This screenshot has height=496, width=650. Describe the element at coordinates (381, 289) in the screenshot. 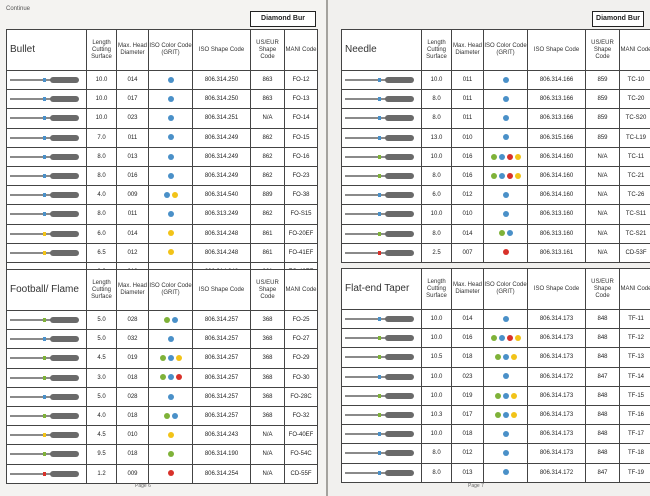

I see `group-title: Flat-end Taper` at that location.